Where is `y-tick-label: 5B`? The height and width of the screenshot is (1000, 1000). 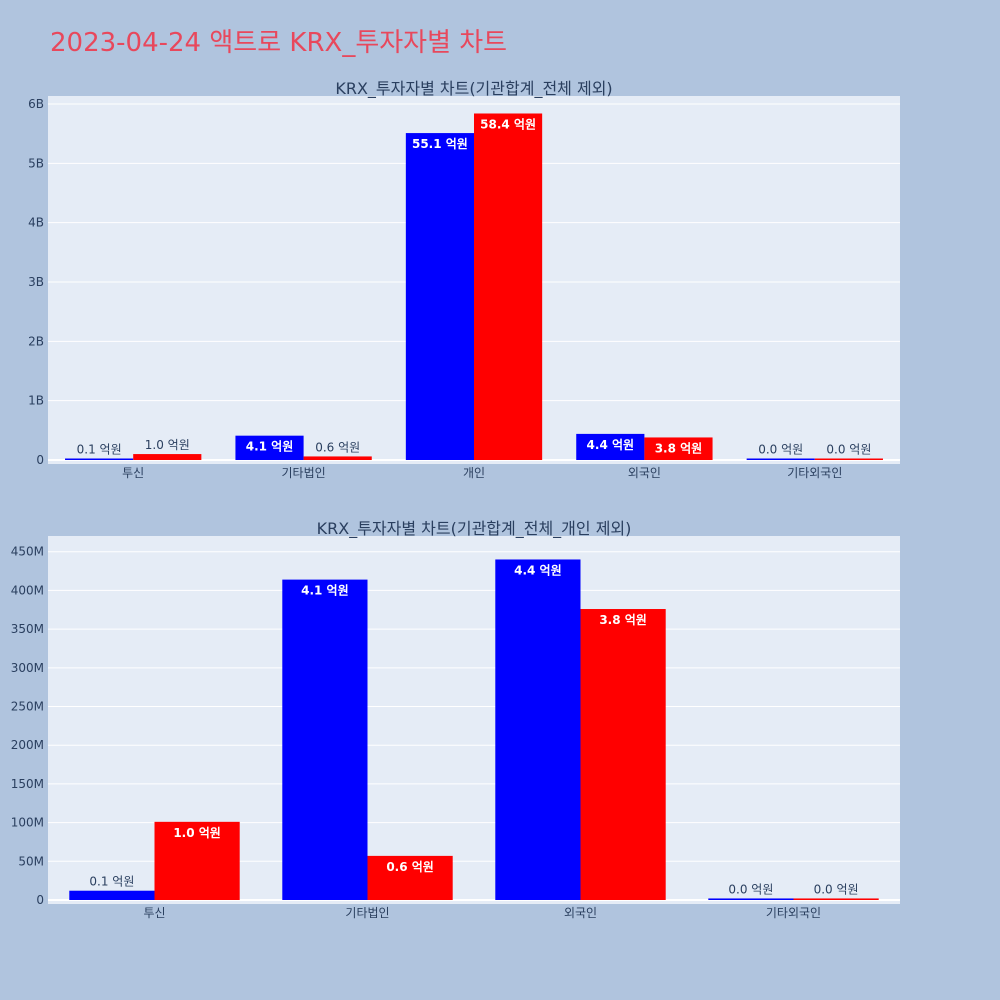 y-tick-label: 5B is located at coordinates (36, 163).